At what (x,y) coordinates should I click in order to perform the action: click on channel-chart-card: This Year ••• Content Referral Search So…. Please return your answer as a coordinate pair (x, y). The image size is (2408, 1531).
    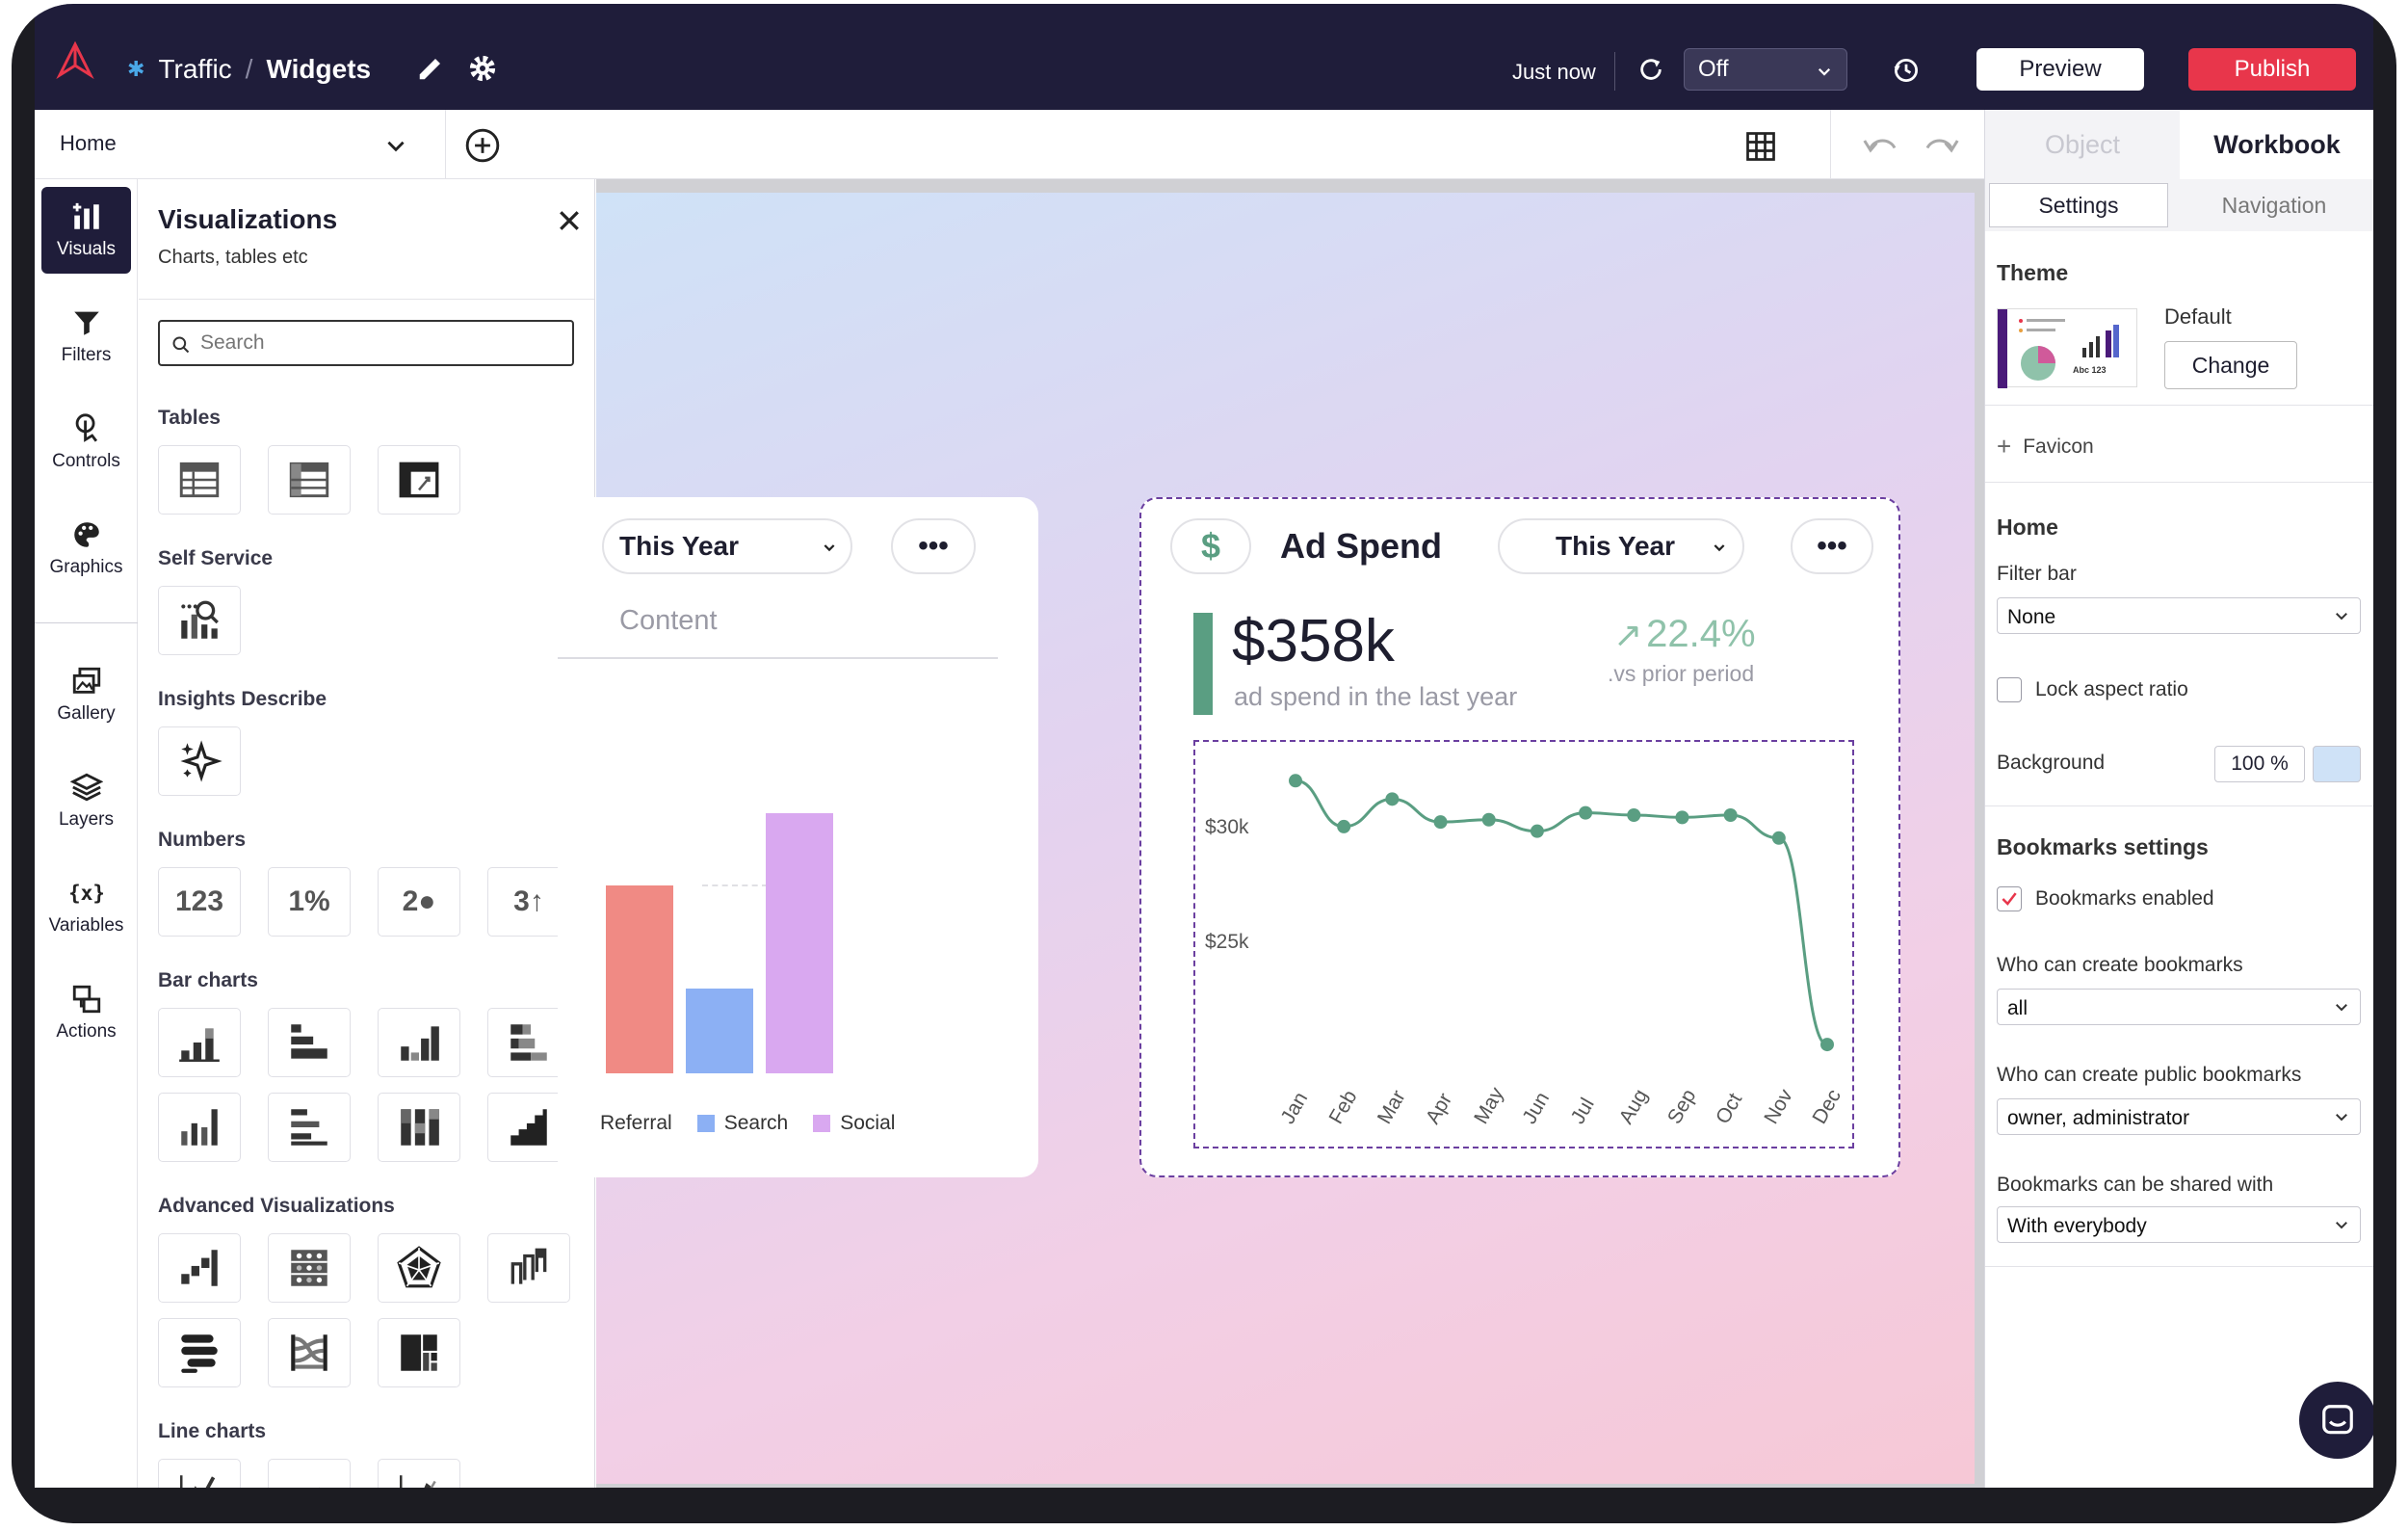
    Looking at the image, I should click on (798, 837).